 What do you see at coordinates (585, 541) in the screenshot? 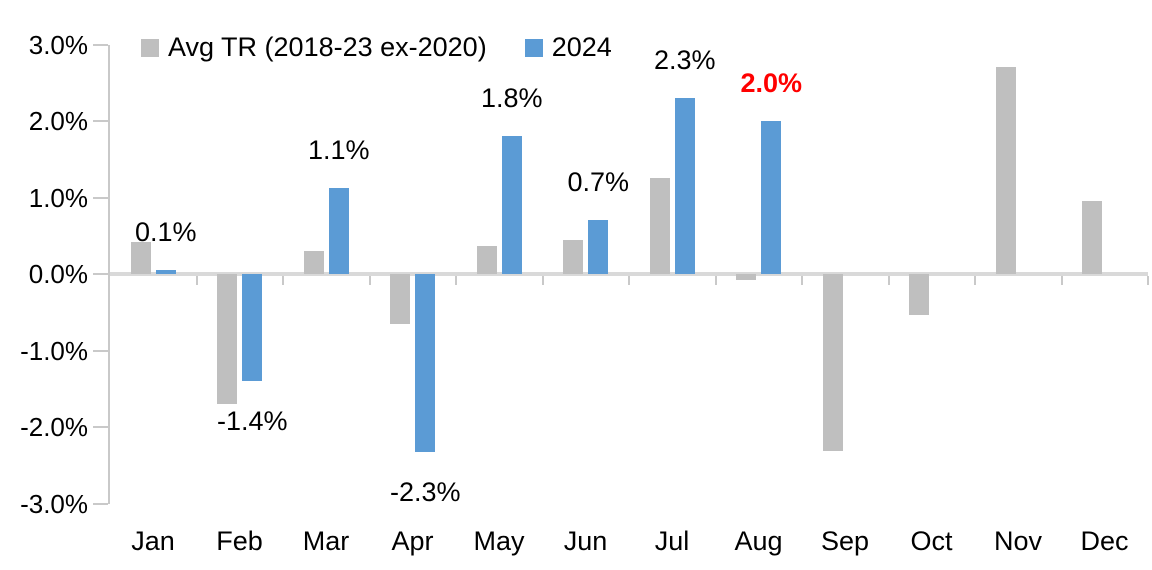
I see `x-axis-label: Jun` at bounding box center [585, 541].